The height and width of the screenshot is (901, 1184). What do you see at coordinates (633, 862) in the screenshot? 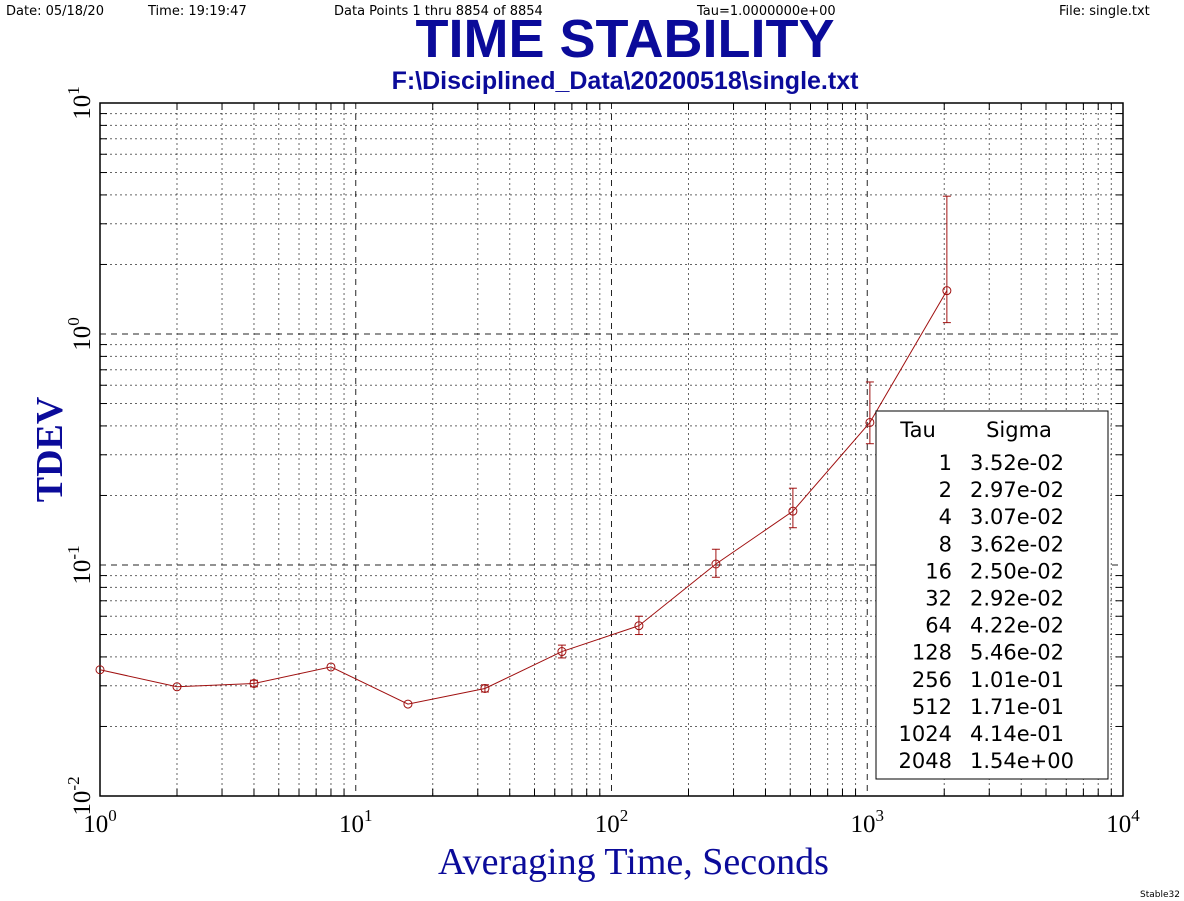
I see `x-axis-label: Averaging Time, Seconds` at bounding box center [633, 862].